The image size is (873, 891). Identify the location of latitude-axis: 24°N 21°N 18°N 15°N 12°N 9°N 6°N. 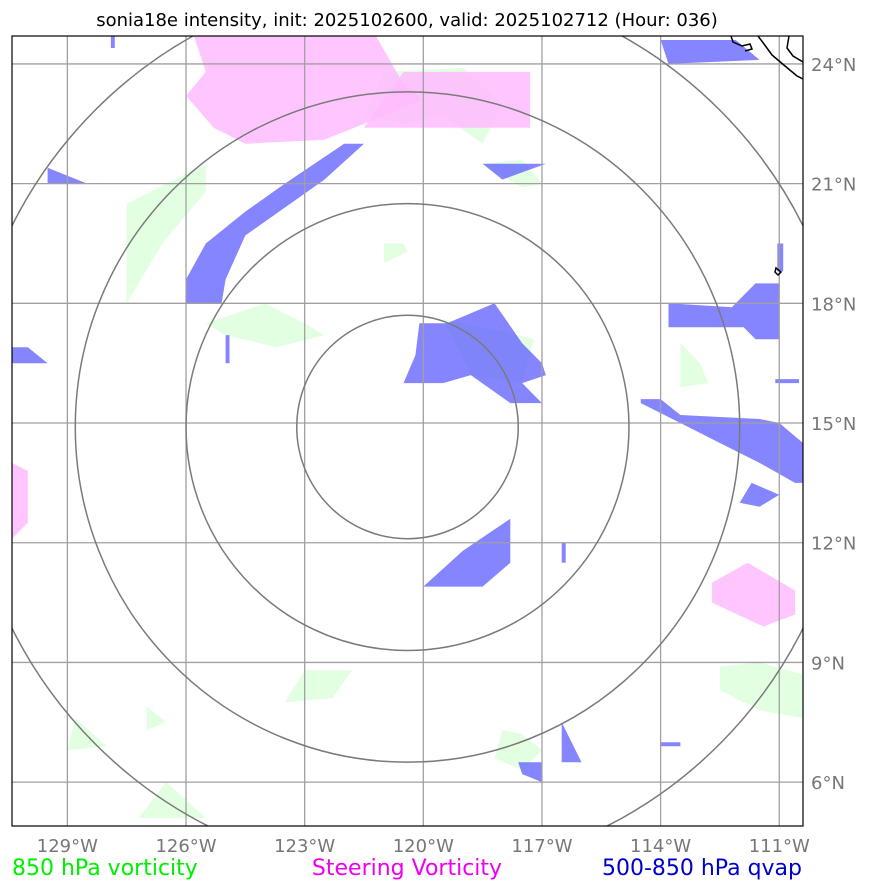
(833, 424).